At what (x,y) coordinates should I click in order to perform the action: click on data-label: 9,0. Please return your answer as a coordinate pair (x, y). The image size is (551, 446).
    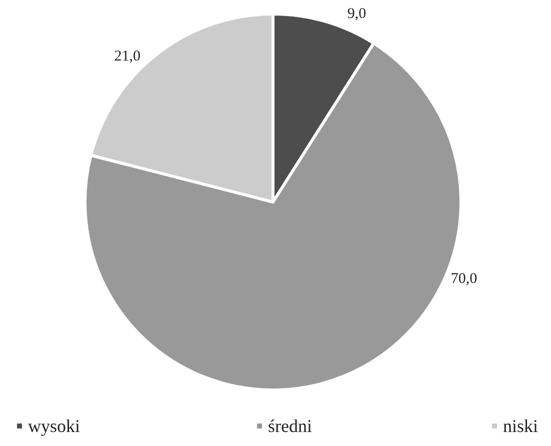
    Looking at the image, I should click on (356, 14).